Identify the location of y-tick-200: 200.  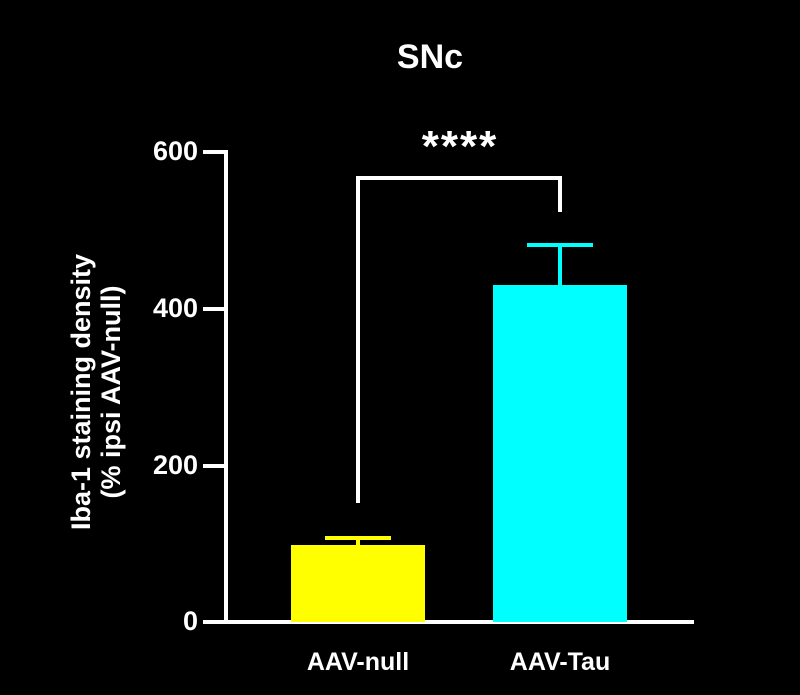
(175, 465).